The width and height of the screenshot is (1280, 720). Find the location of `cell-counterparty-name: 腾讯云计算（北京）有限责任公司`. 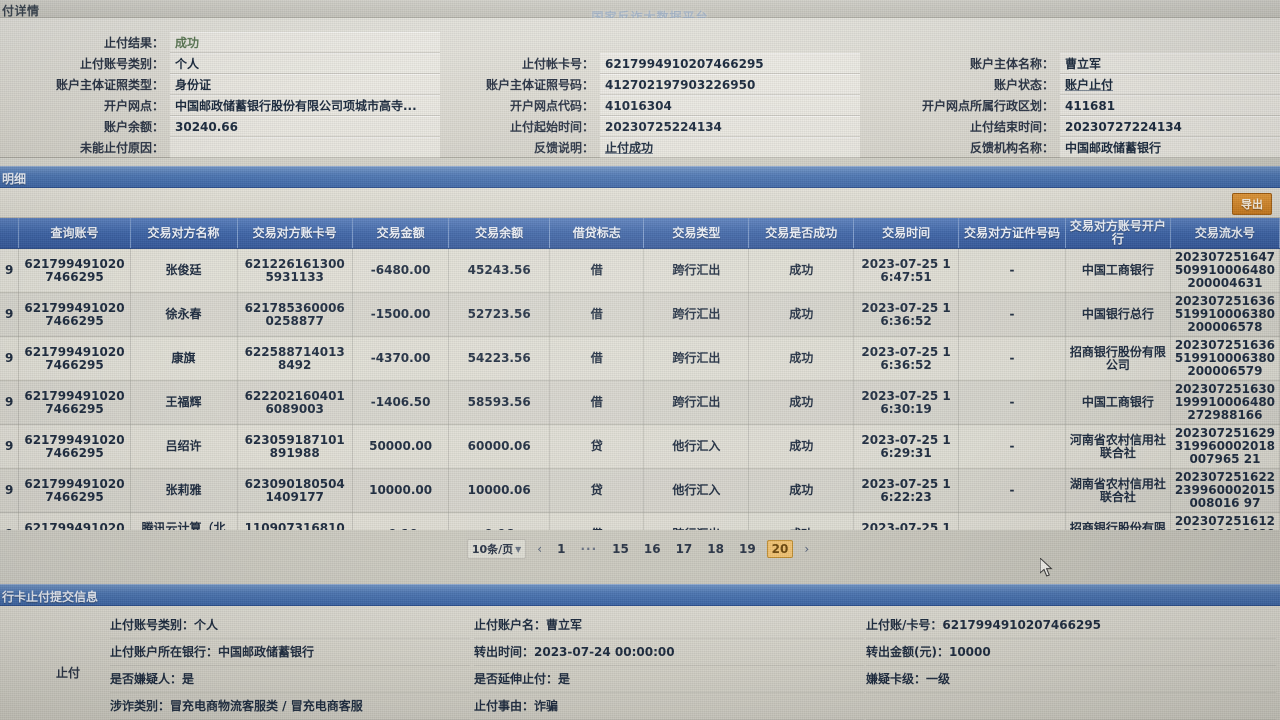

cell-counterparty-name: 腾讯云计算（北京）有限责任公司 is located at coordinates (184, 521).